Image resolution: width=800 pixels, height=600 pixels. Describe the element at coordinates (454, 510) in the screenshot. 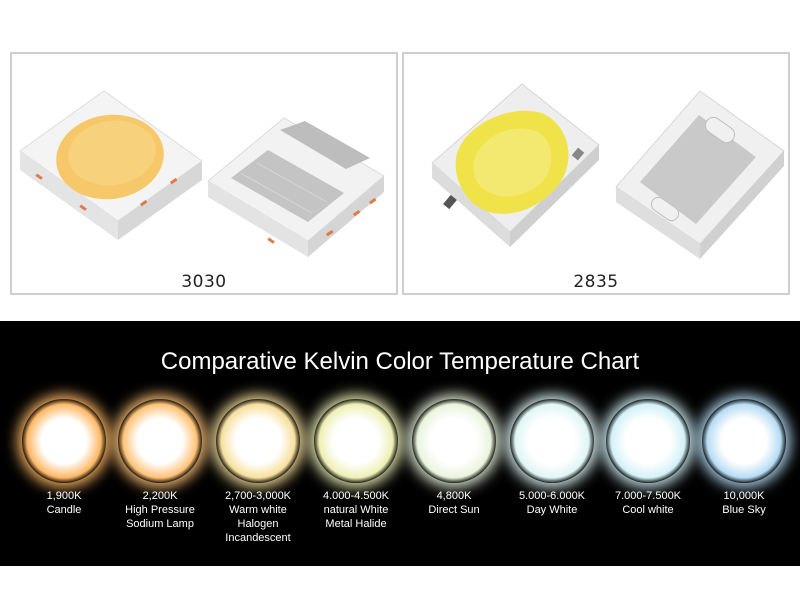

I see `light-source-name: Direct Sun` at that location.